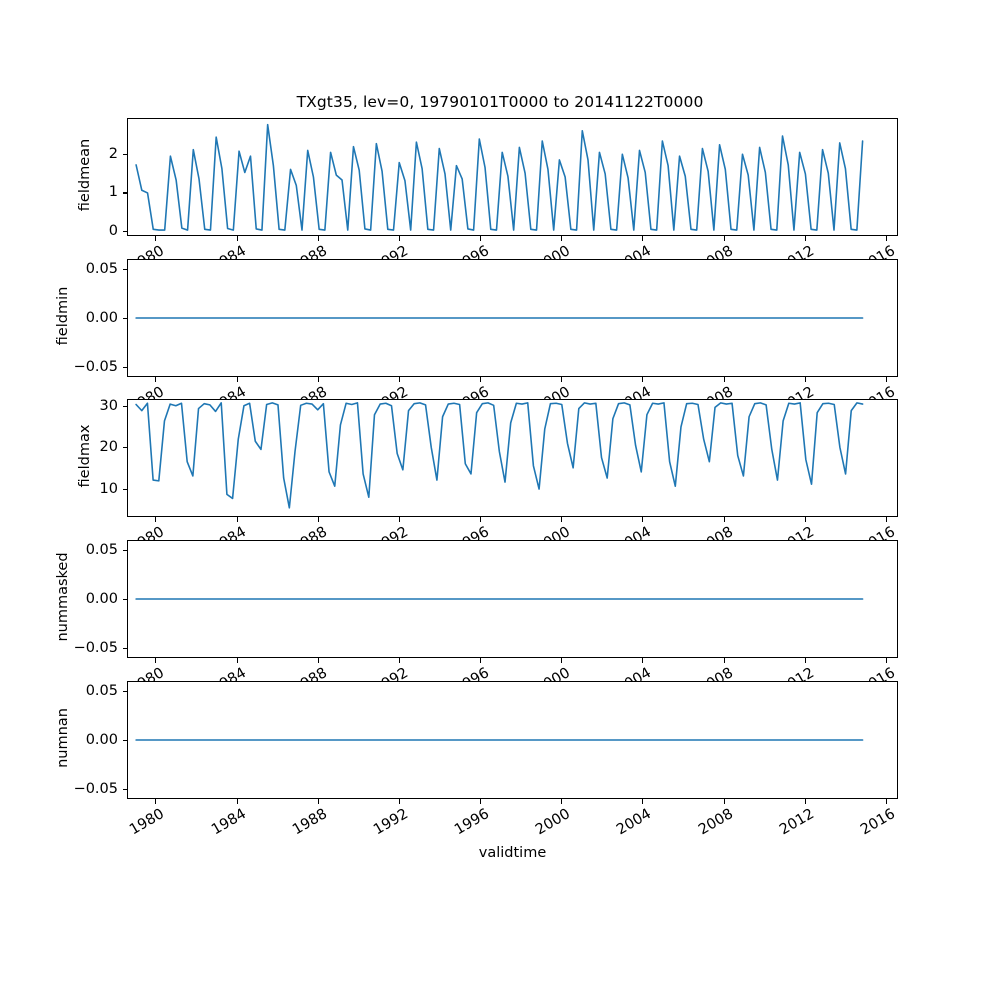  What do you see at coordinates (634, 822) in the screenshot?
I see `x-tick-label: 2004` at bounding box center [634, 822].